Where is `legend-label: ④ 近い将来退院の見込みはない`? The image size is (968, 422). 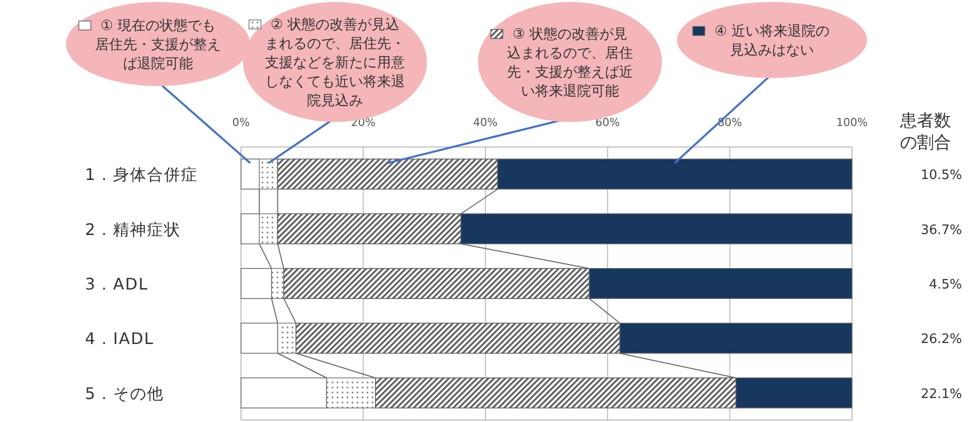
legend-label: ④ 近い将来退院の見込みはない is located at coordinates (772, 41).